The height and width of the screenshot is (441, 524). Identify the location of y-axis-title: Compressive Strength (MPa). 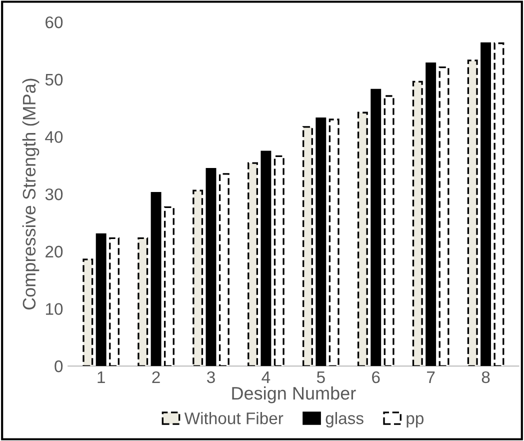
(31, 194).